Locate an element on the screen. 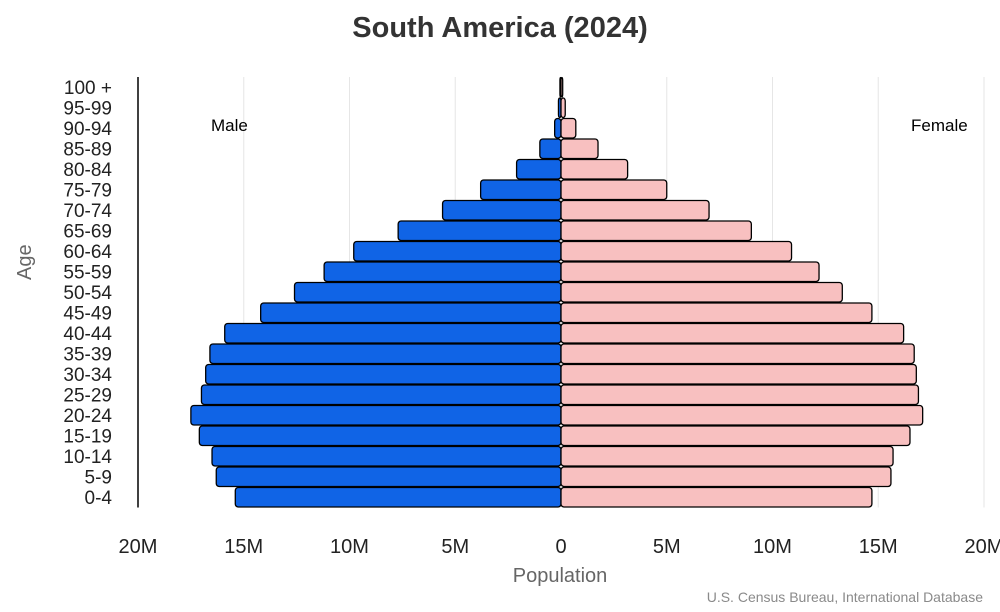  male-side-label: Male is located at coordinates (229, 125).